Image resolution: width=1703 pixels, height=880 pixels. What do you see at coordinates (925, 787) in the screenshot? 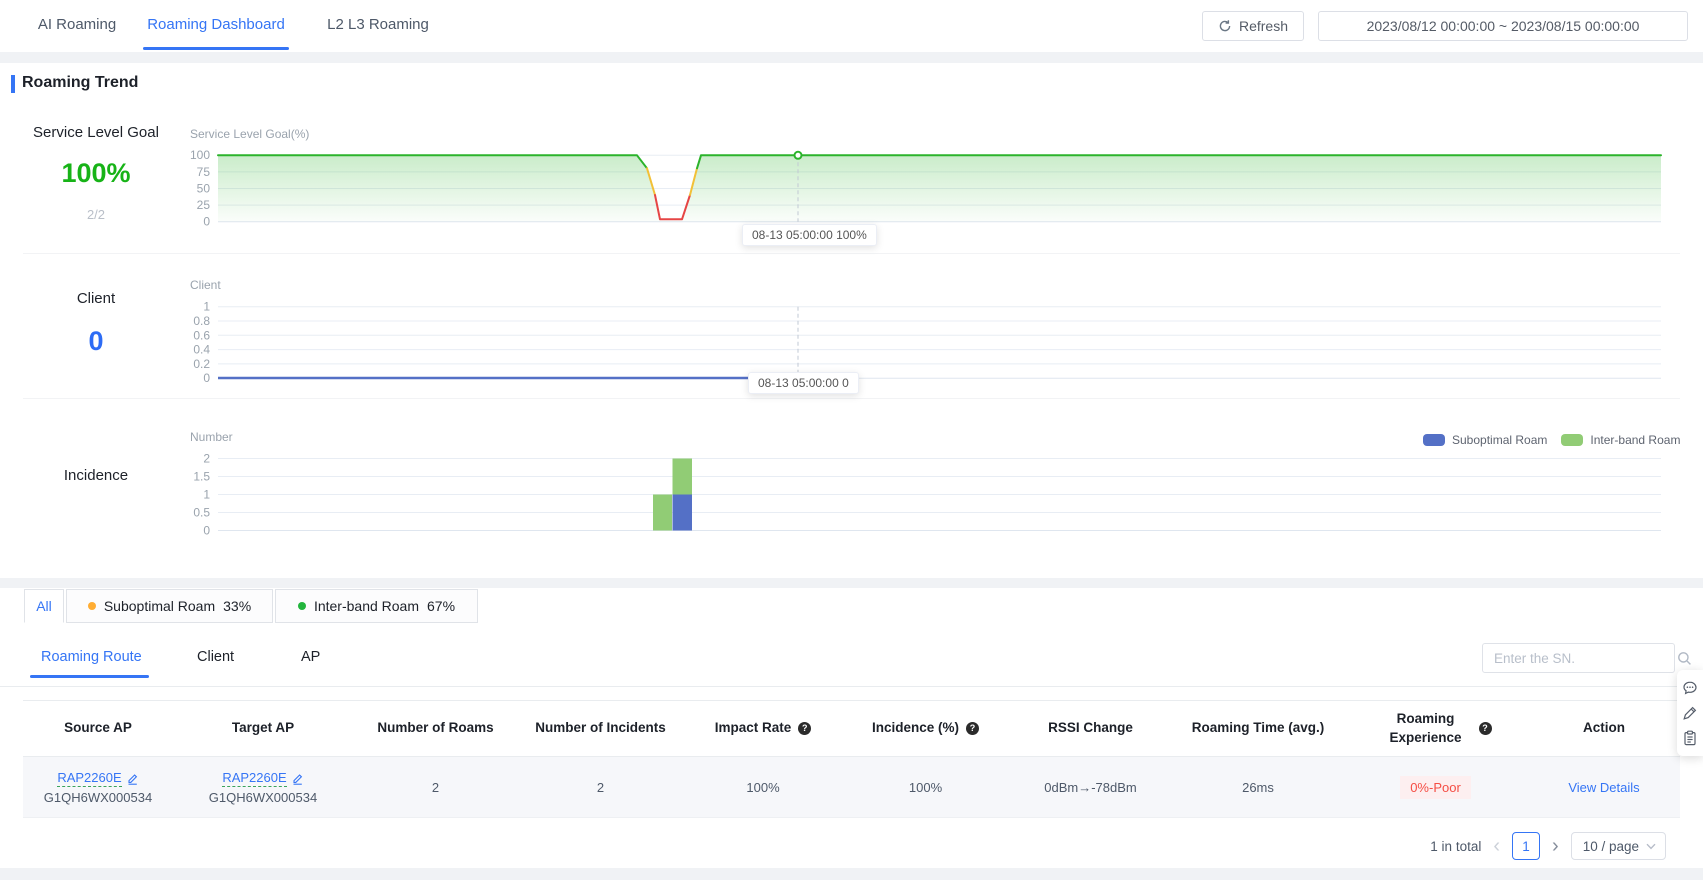
I see `cell-incidence: 100%` at bounding box center [925, 787].